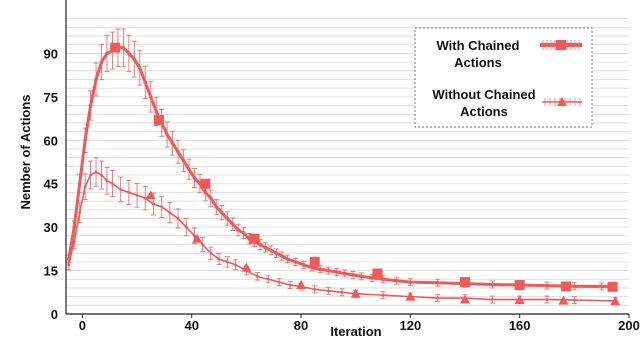 This screenshot has height=343, width=641. What do you see at coordinates (51, 271) in the screenshot?
I see `y-tick-label: 15` at bounding box center [51, 271].